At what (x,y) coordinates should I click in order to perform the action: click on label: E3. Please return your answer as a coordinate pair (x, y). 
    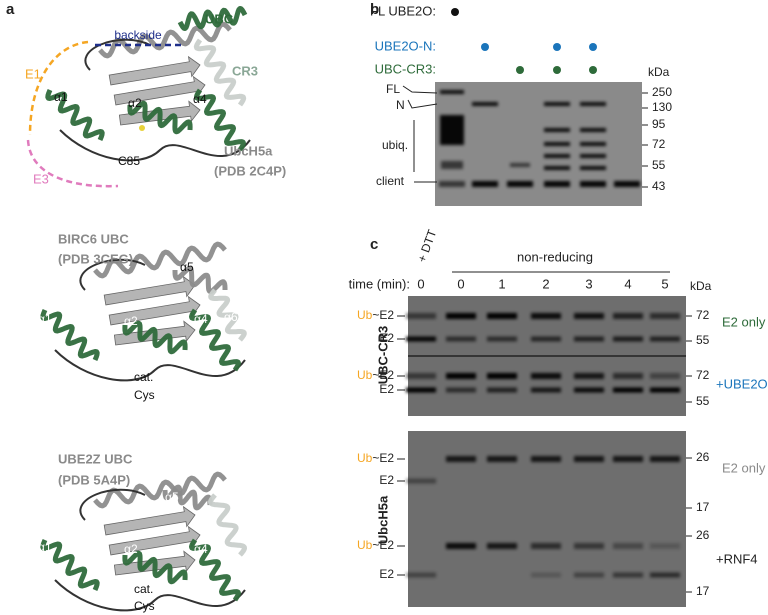
    Looking at the image, I should click on (41, 178).